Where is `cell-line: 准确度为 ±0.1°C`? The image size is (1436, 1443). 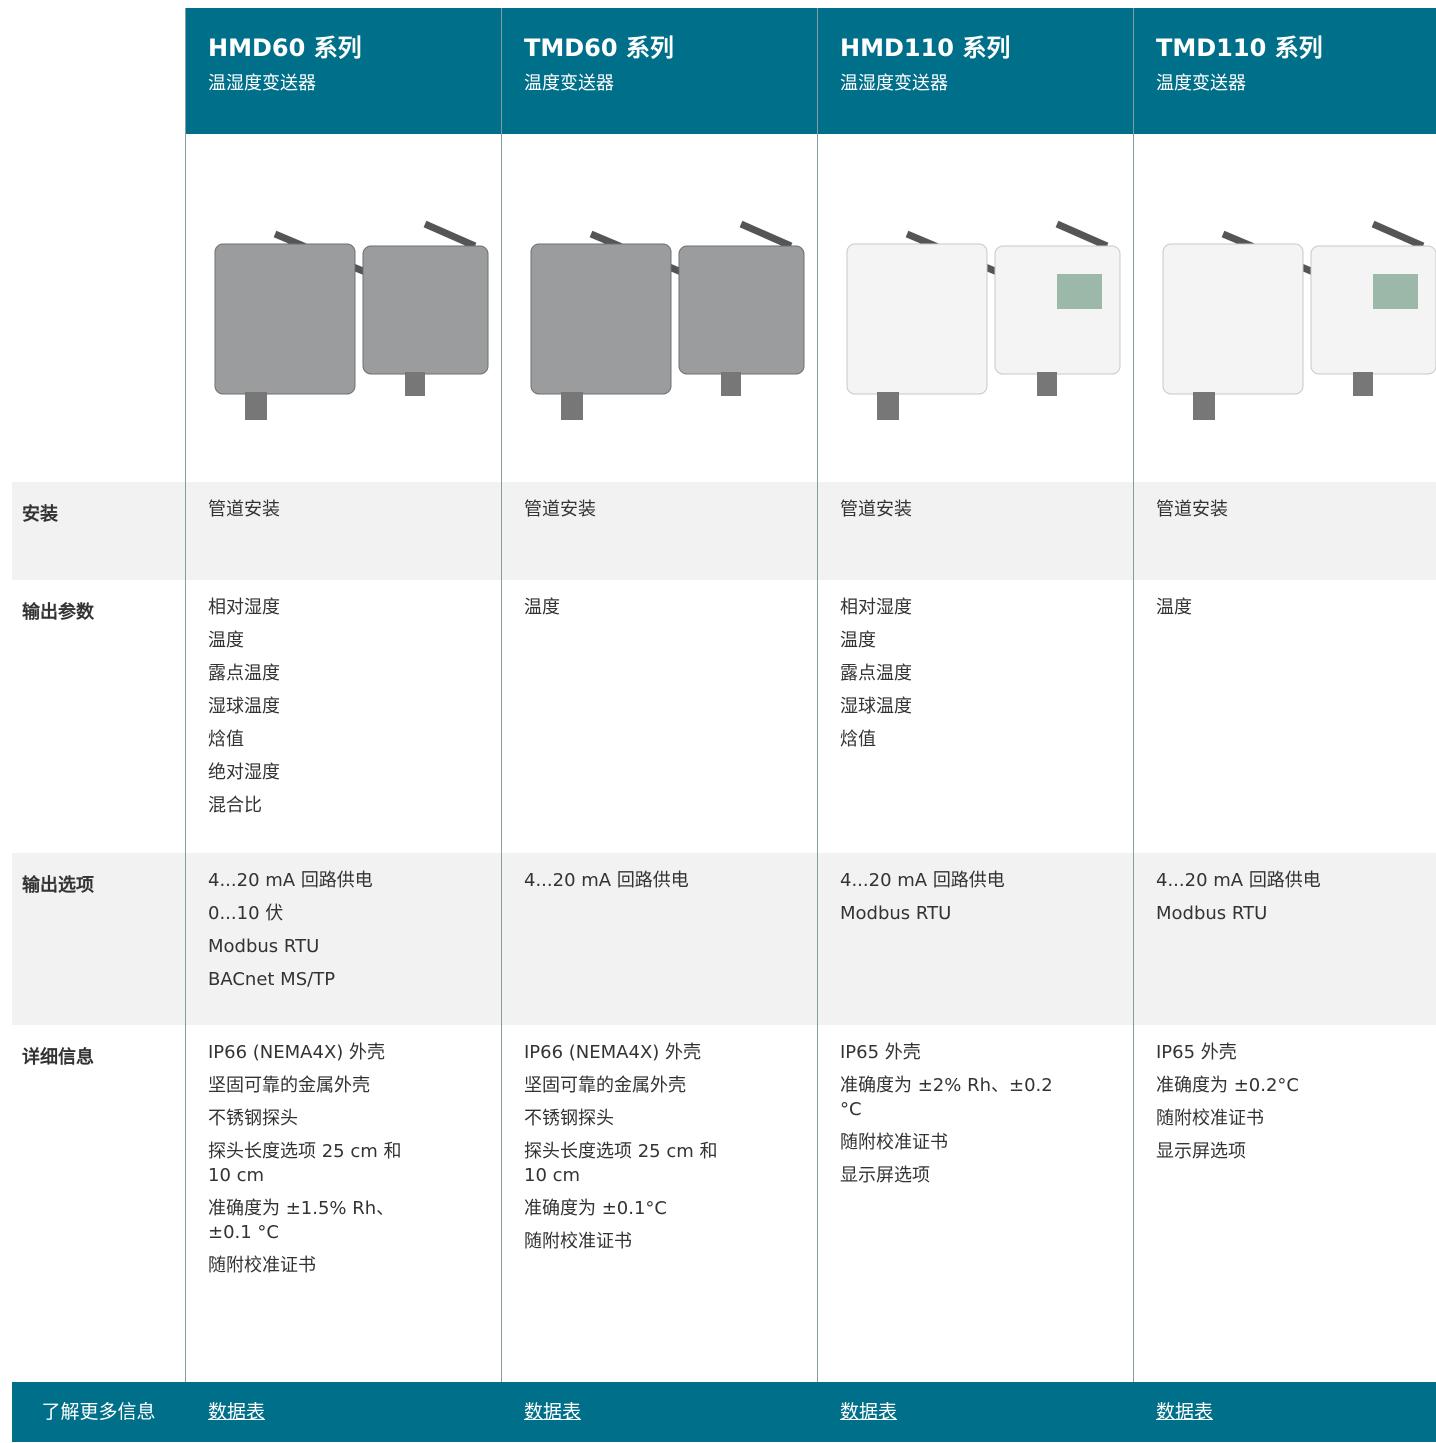 cell-line: 准确度为 ±0.1°C is located at coordinates (595, 1208).